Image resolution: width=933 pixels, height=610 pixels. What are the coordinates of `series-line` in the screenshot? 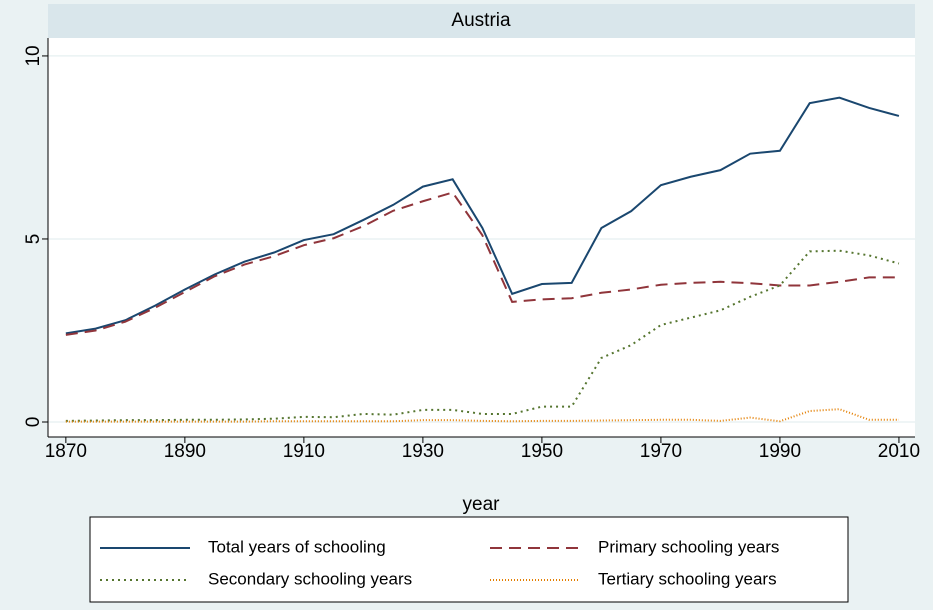 It's located at (482, 415).